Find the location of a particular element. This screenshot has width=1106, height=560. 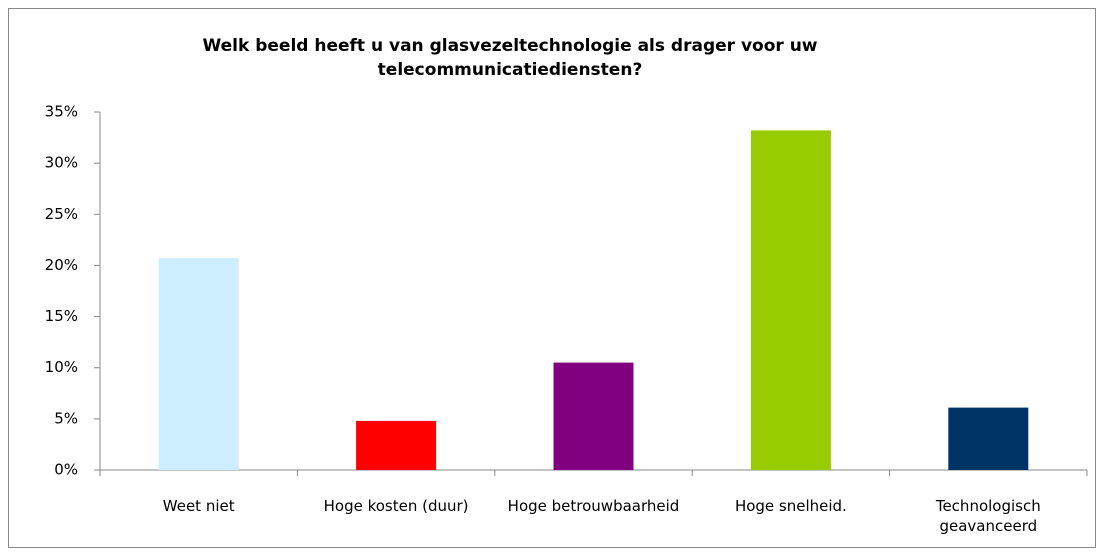

x-tick-label: Weet niet is located at coordinates (198, 506).